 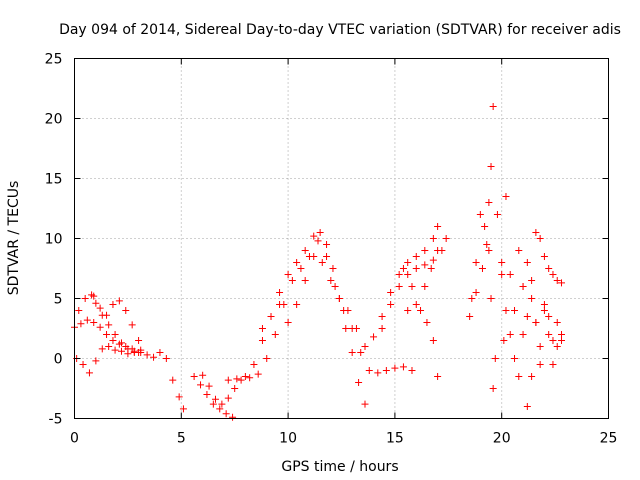 I want to click on x-tick-label: 10, so click(x=288, y=439).